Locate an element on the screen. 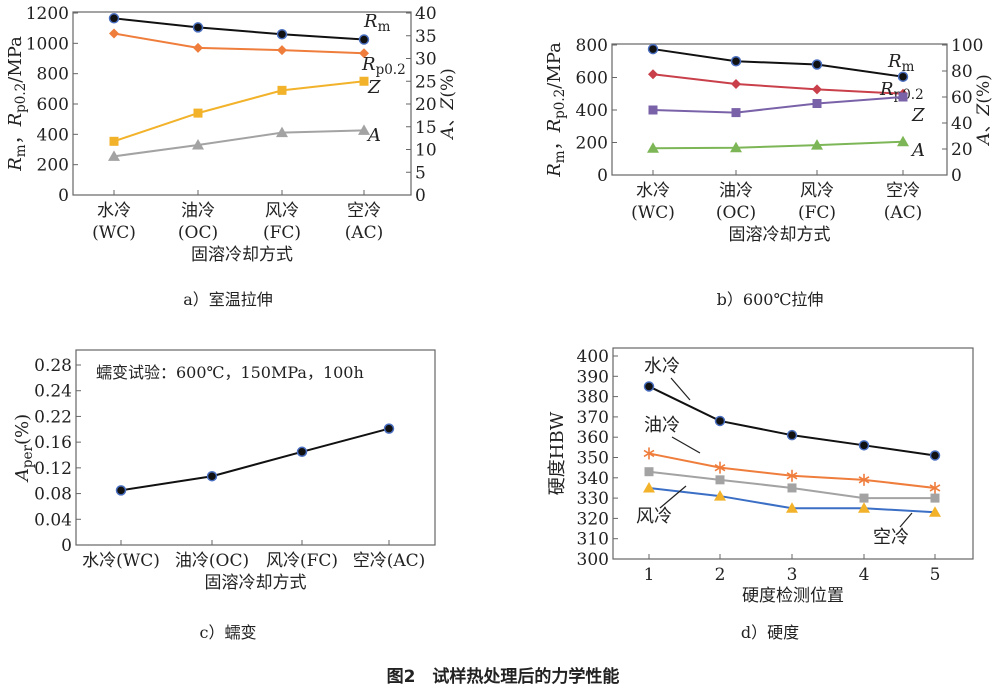 The width and height of the screenshot is (1006, 700). y-tick-label: 340 is located at coordinates (593, 479).